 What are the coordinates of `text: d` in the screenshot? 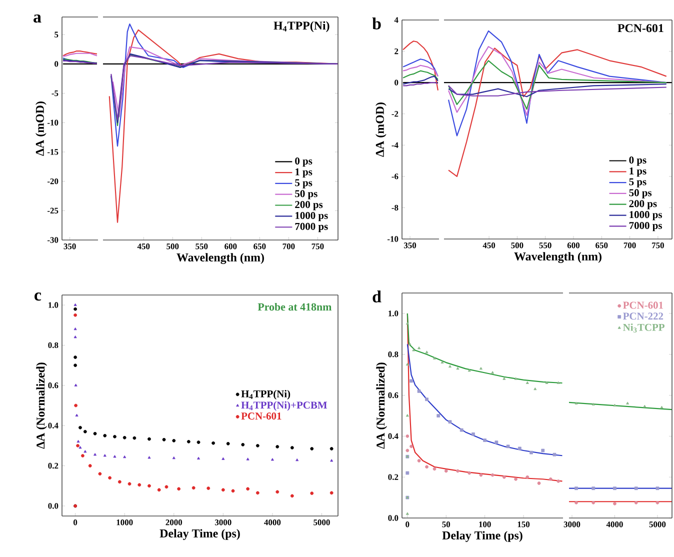 It's located at (377, 296).